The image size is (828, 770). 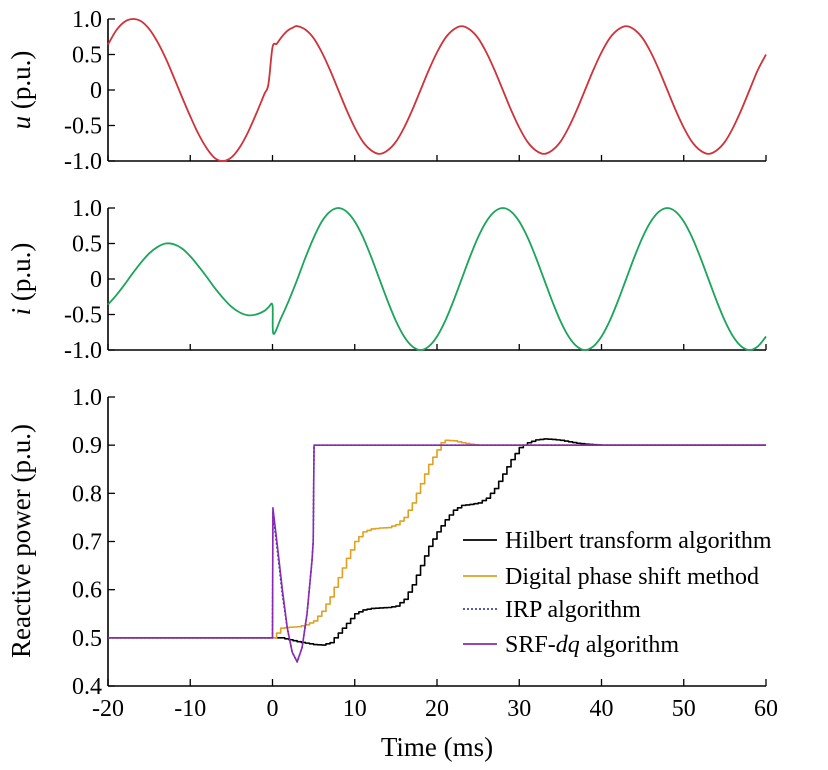 What do you see at coordinates (437, 347) in the screenshot?
I see `current-x-ticks` at bounding box center [437, 347].